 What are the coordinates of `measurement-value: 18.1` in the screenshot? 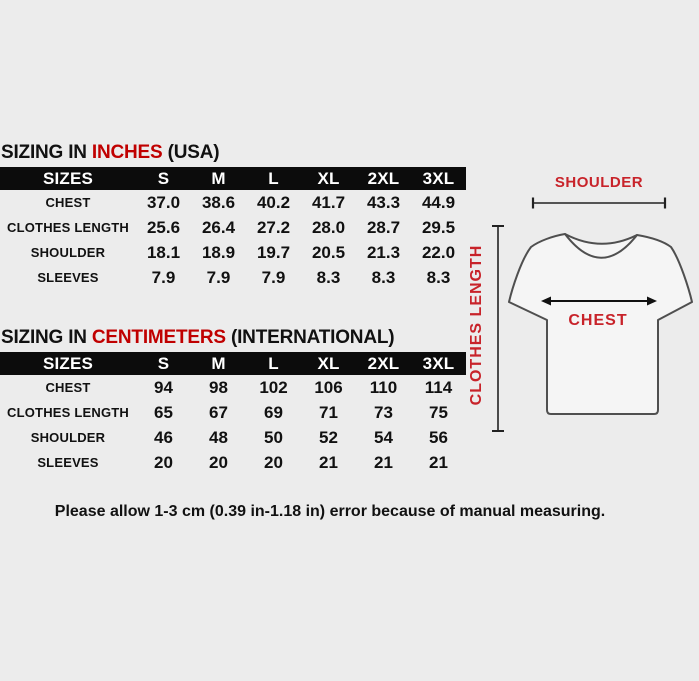 It's located at (163, 252).